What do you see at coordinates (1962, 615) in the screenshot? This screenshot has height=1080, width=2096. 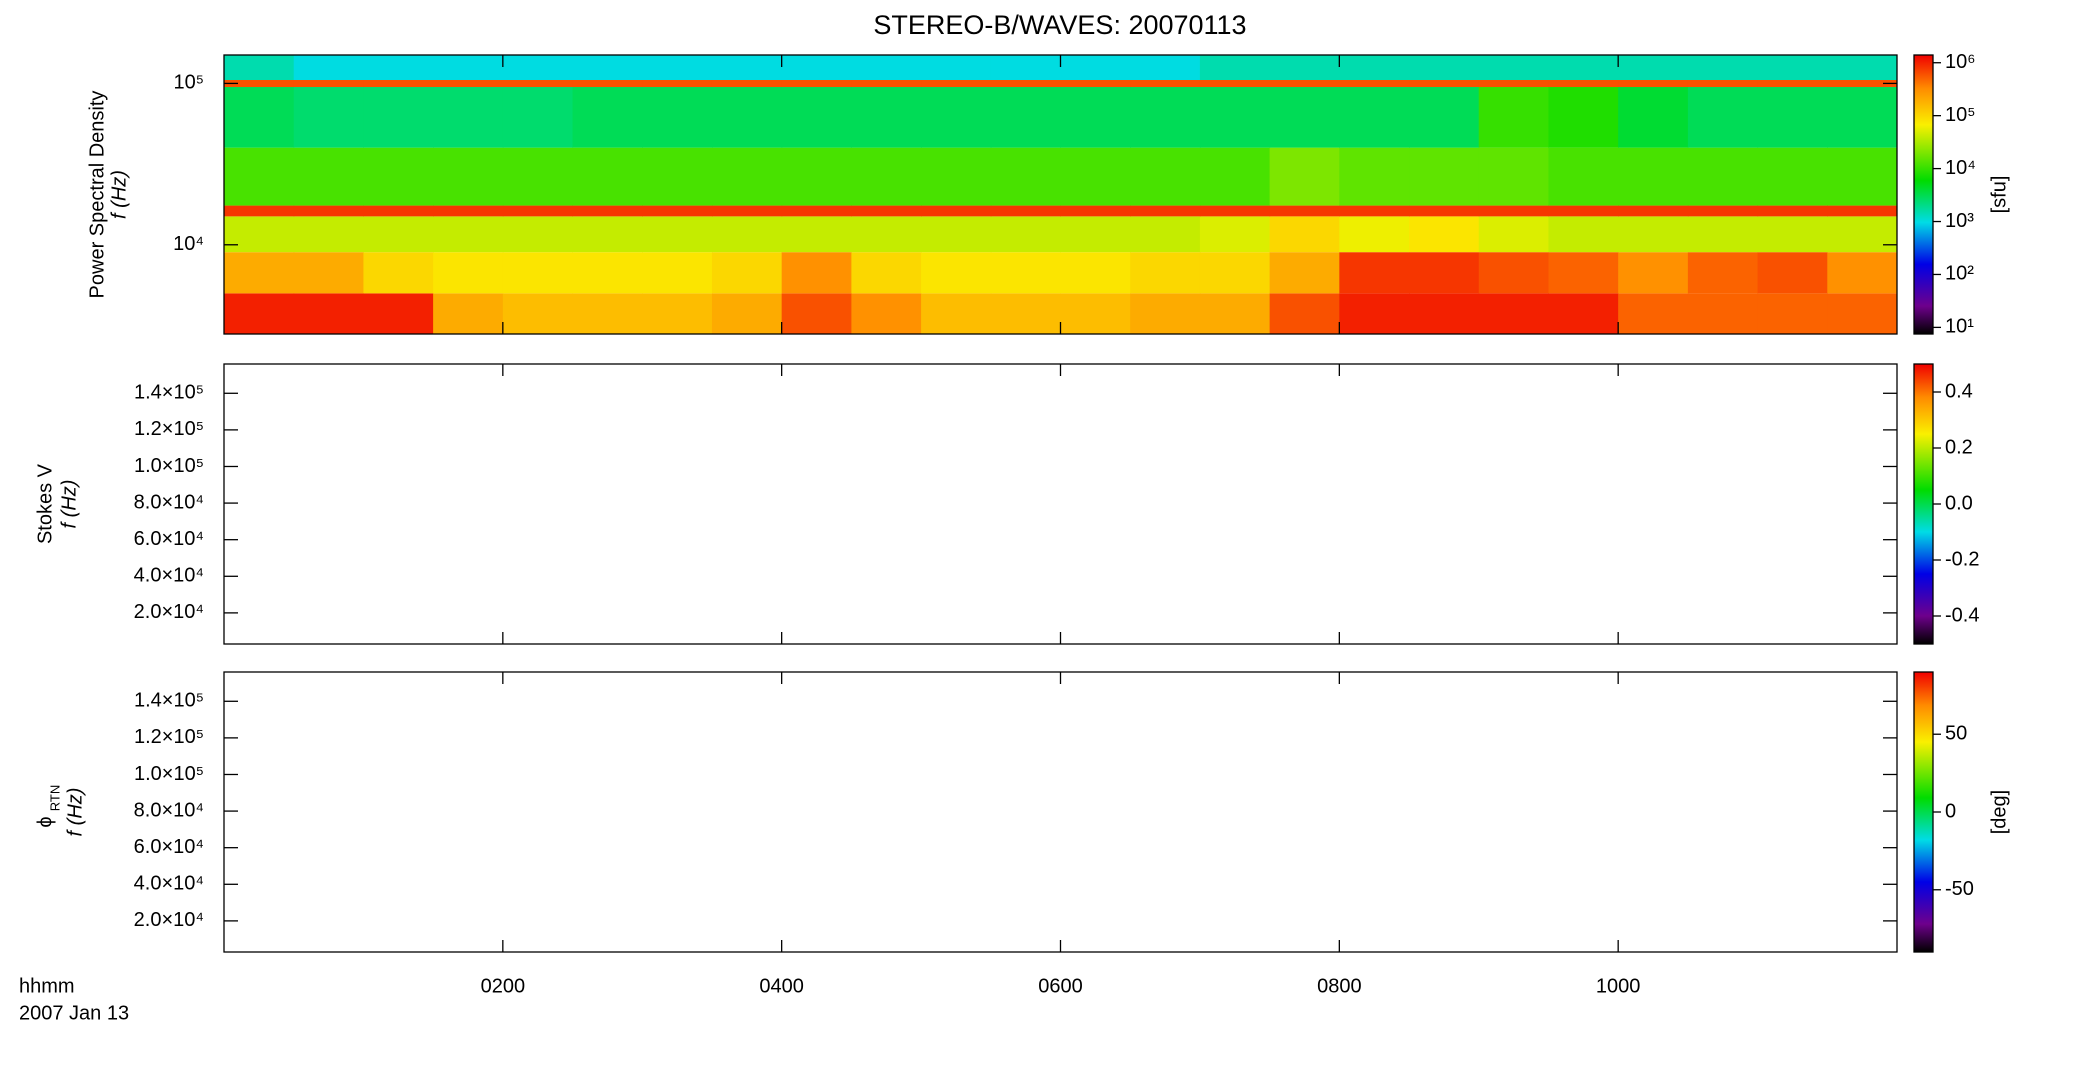 I see `colorbar-tick-label: -0.4` at bounding box center [1962, 615].